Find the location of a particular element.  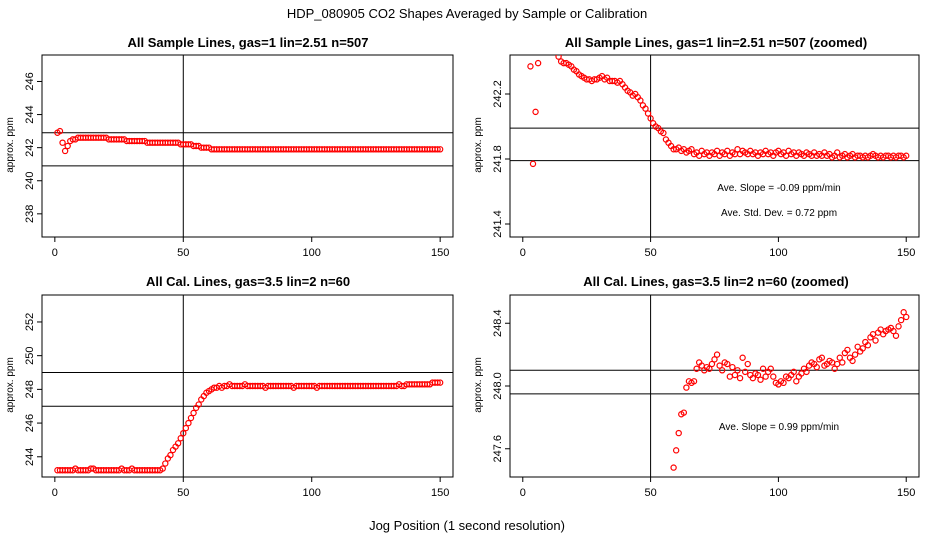

y-tick-label: 241.4 is located at coordinates (498, 224).